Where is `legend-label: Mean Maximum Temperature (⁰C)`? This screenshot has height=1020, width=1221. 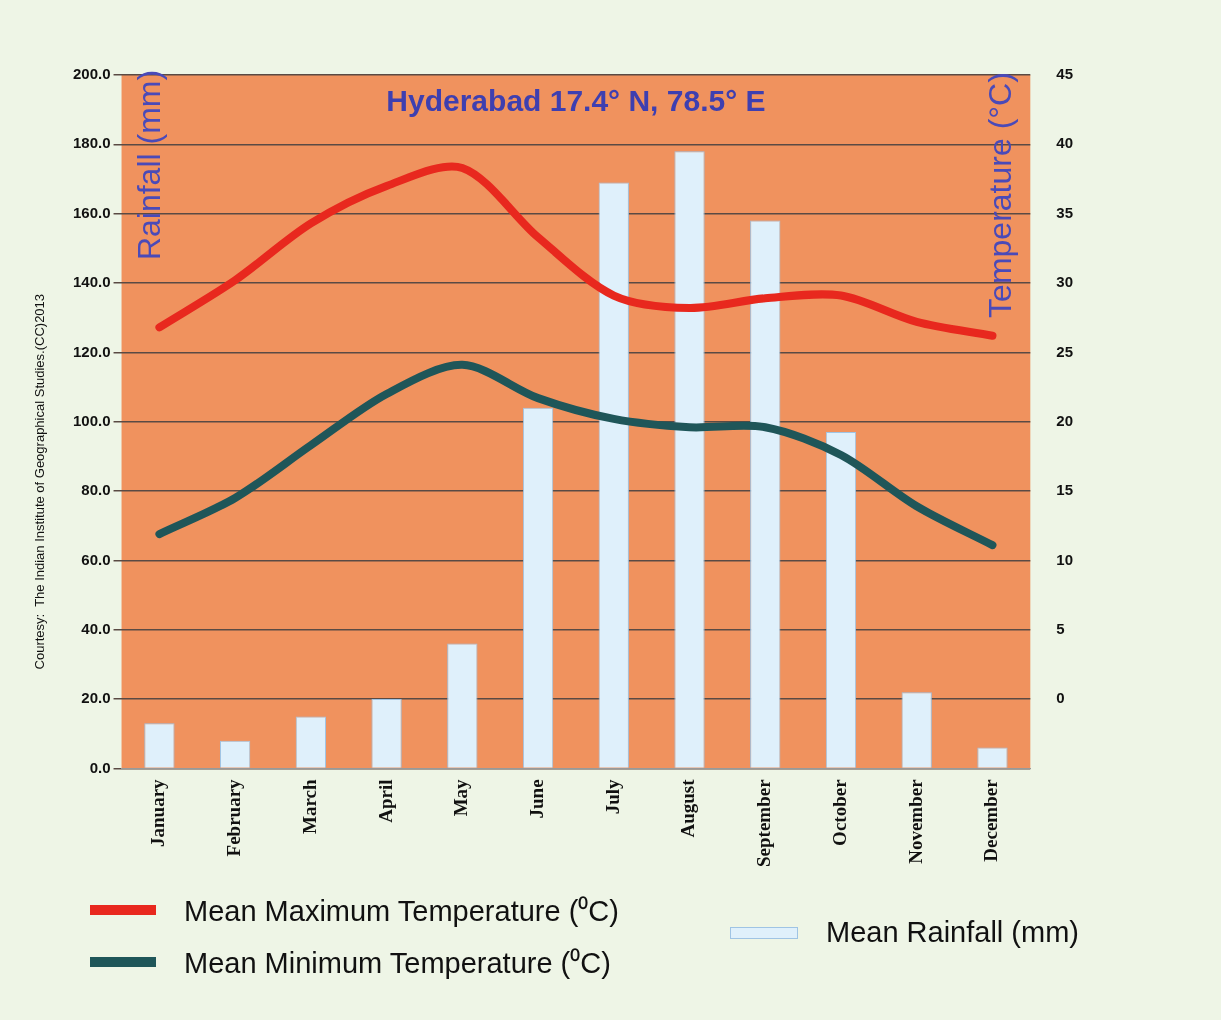 legend-label: Mean Maximum Temperature (⁰C) is located at coordinates (401, 911).